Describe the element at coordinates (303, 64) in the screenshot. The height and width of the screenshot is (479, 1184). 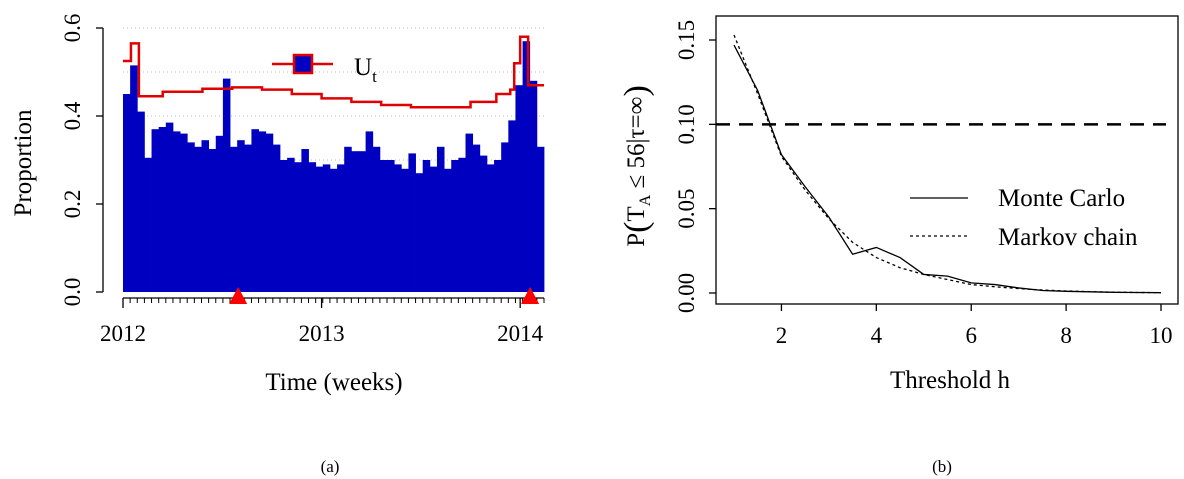
I see `a-legend-swatch` at that location.